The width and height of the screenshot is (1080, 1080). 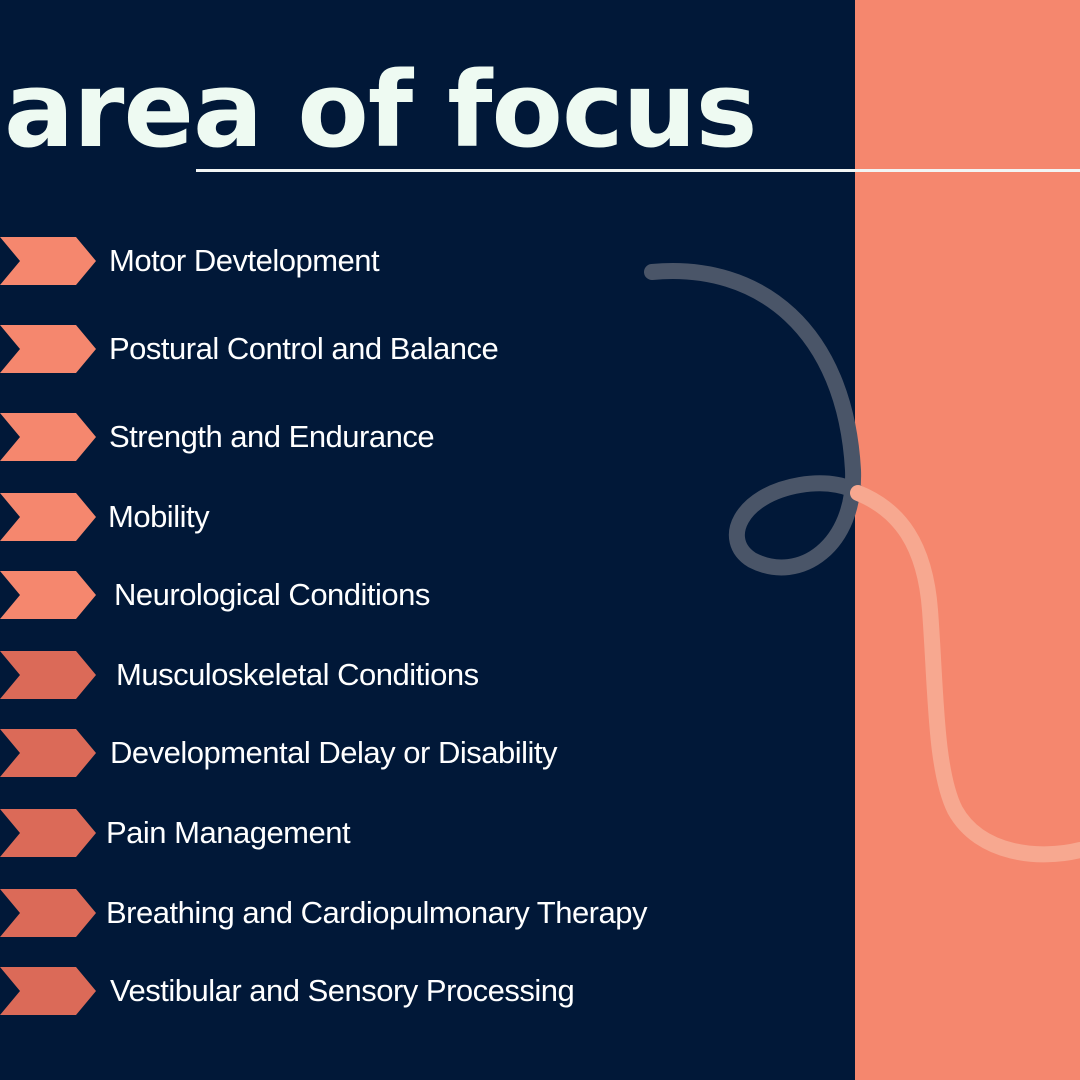 I want to click on title-underline, so click(x=638, y=170).